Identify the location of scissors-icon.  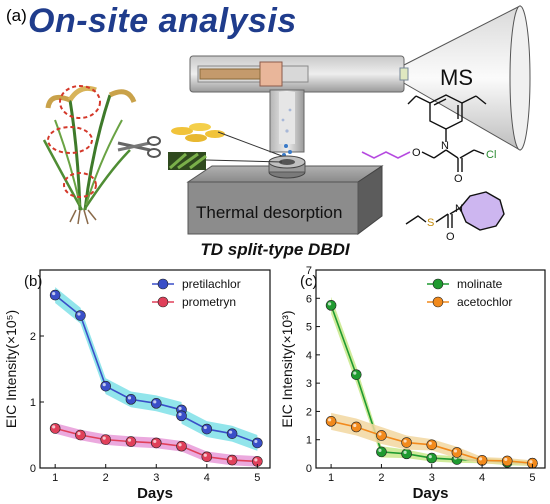
(139, 147).